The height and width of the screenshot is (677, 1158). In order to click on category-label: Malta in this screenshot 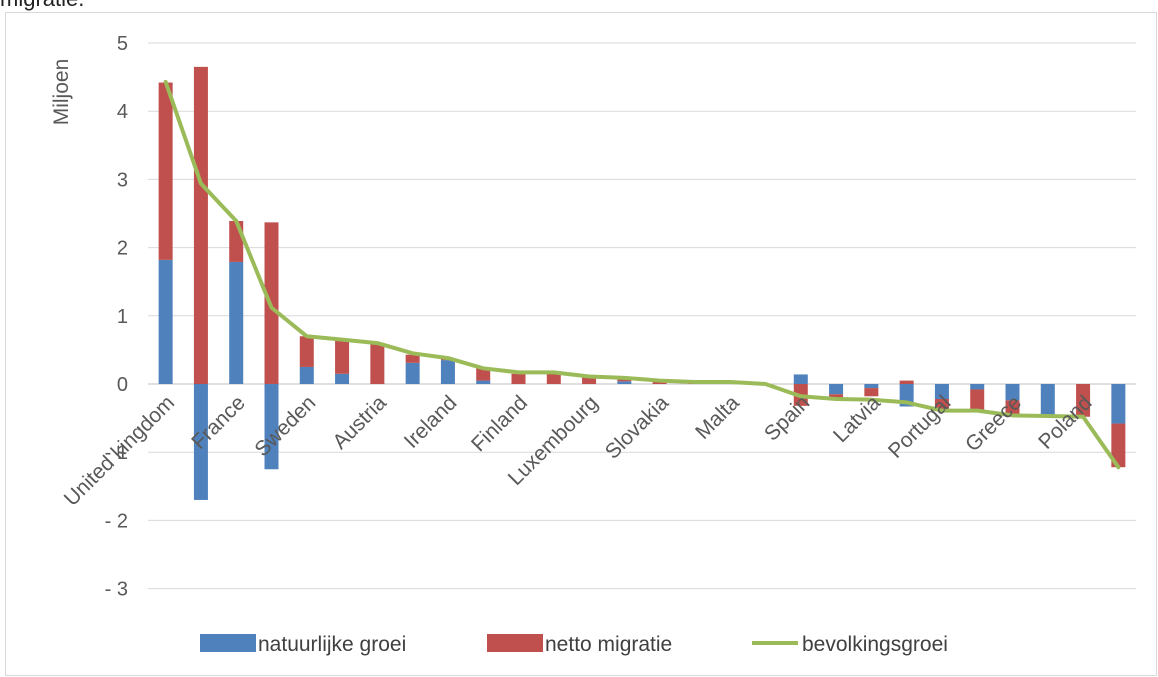, I will do `click(717, 417)`.